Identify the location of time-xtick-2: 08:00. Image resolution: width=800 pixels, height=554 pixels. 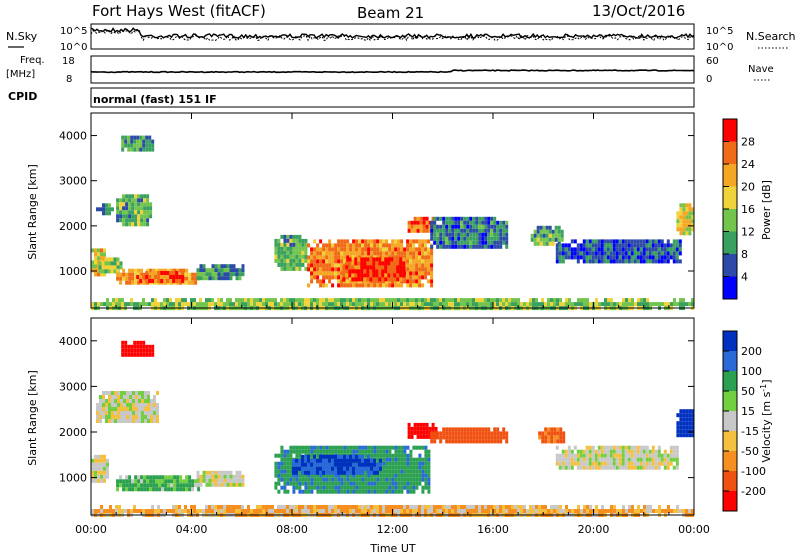
(292, 529).